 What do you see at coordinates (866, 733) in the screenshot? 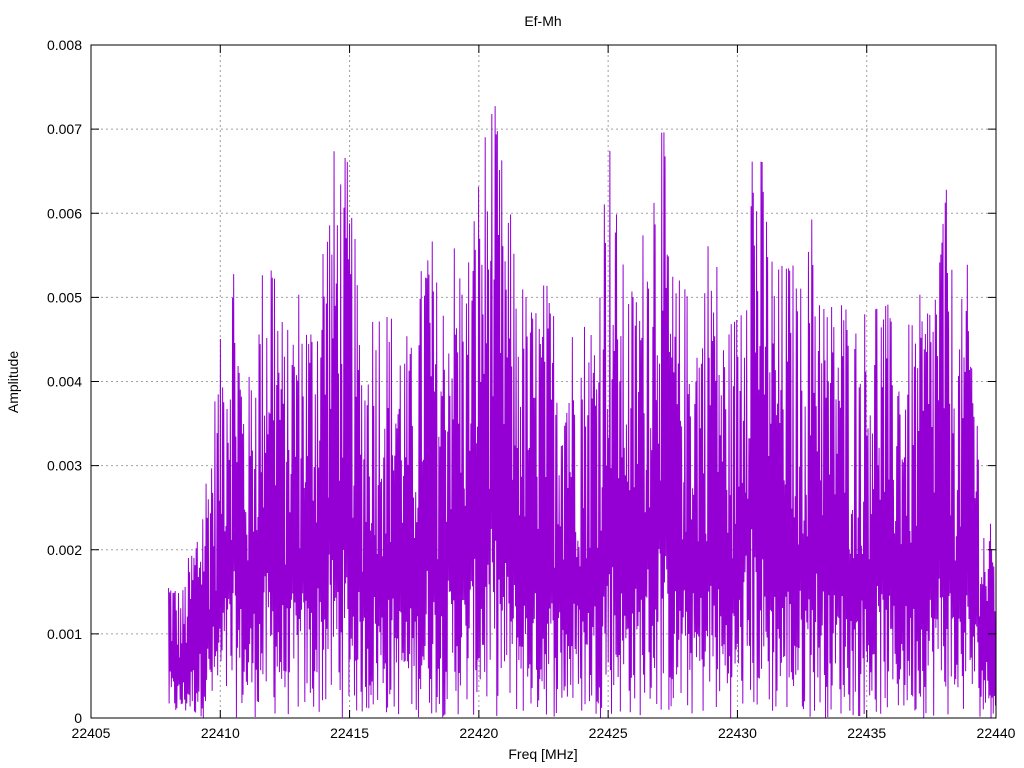
I see `x-tick-label: 22435` at bounding box center [866, 733].